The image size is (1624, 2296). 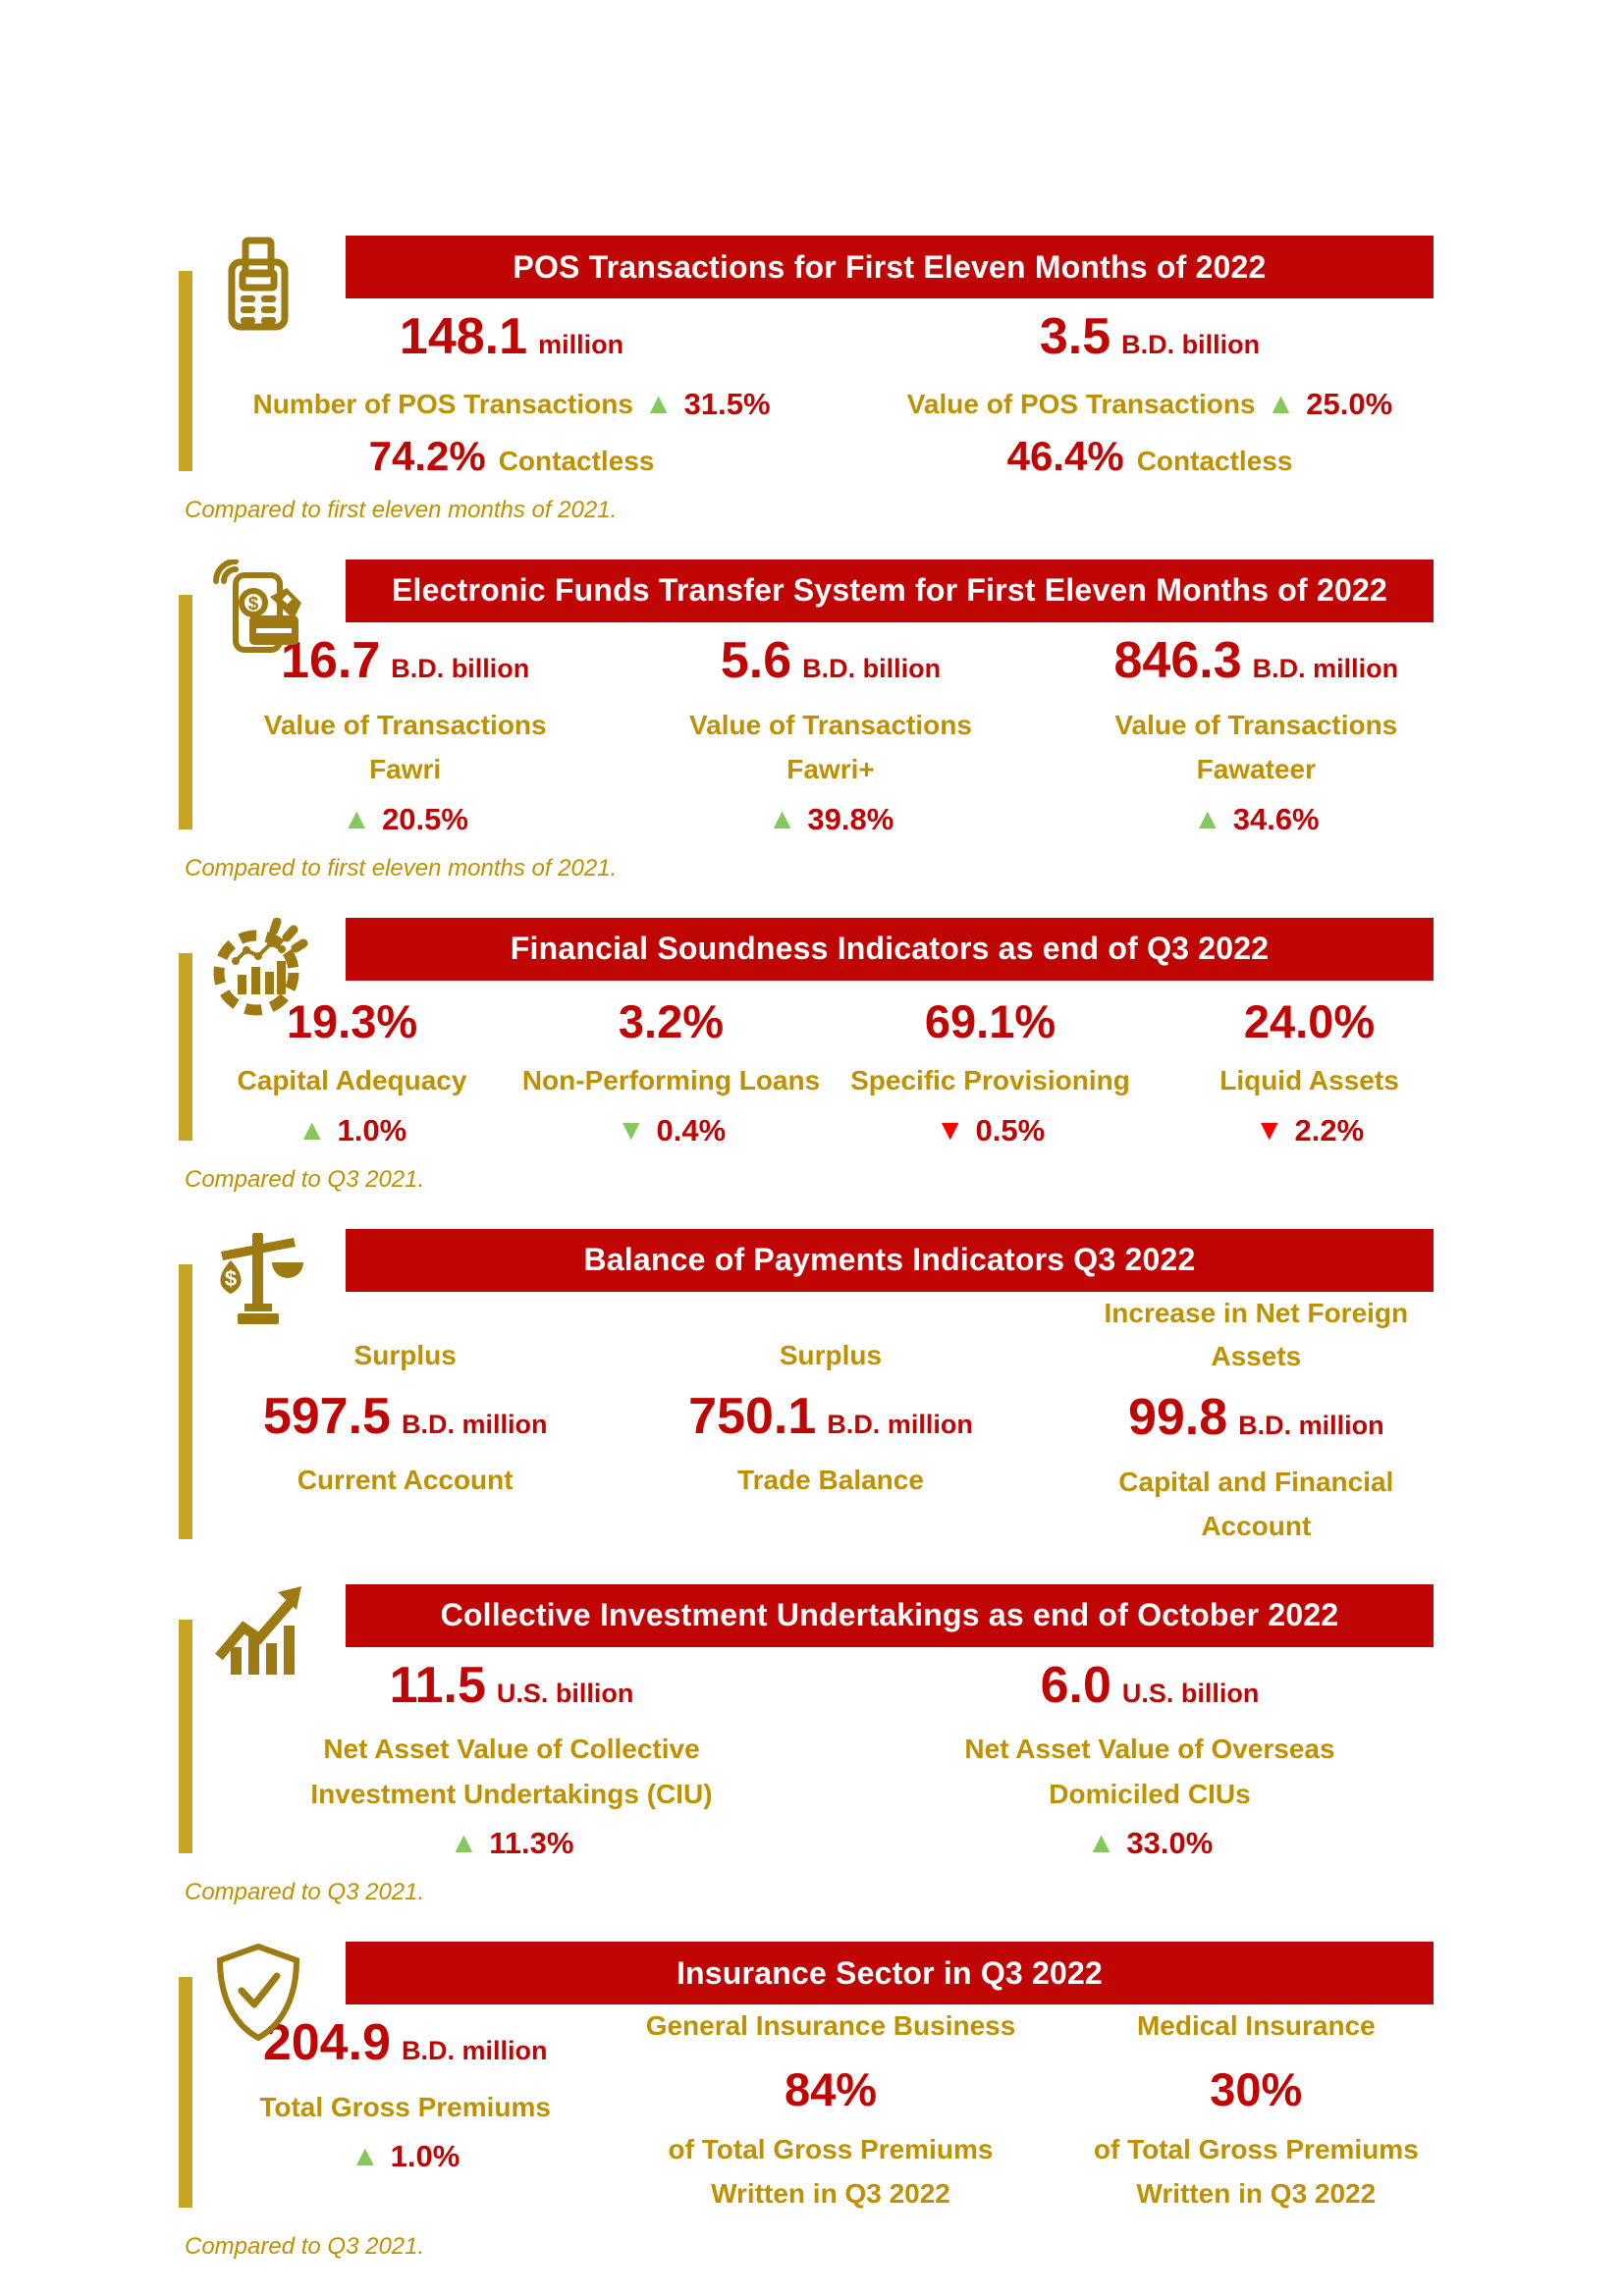 What do you see at coordinates (1256, 1356) in the screenshot?
I see `stat-top-label-line: Assets` at bounding box center [1256, 1356].